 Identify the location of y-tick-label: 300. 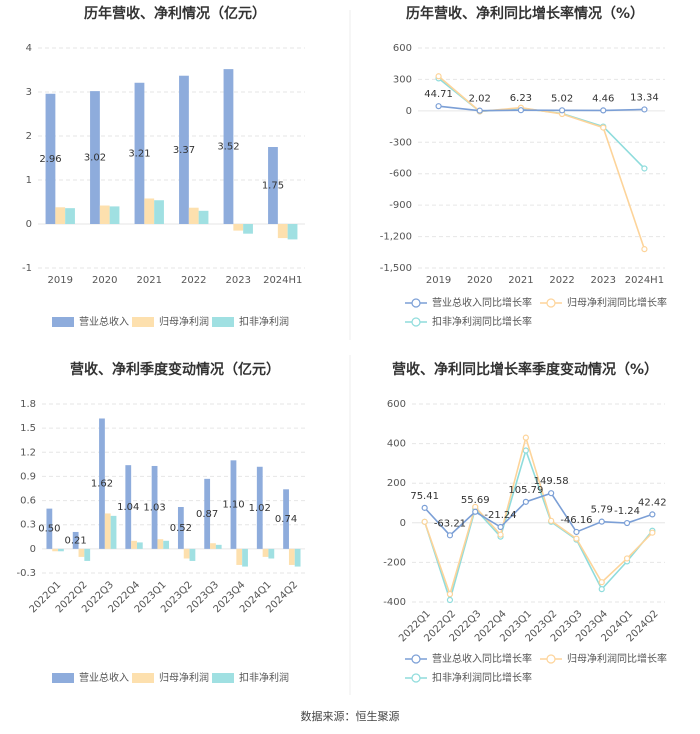
(402, 79).